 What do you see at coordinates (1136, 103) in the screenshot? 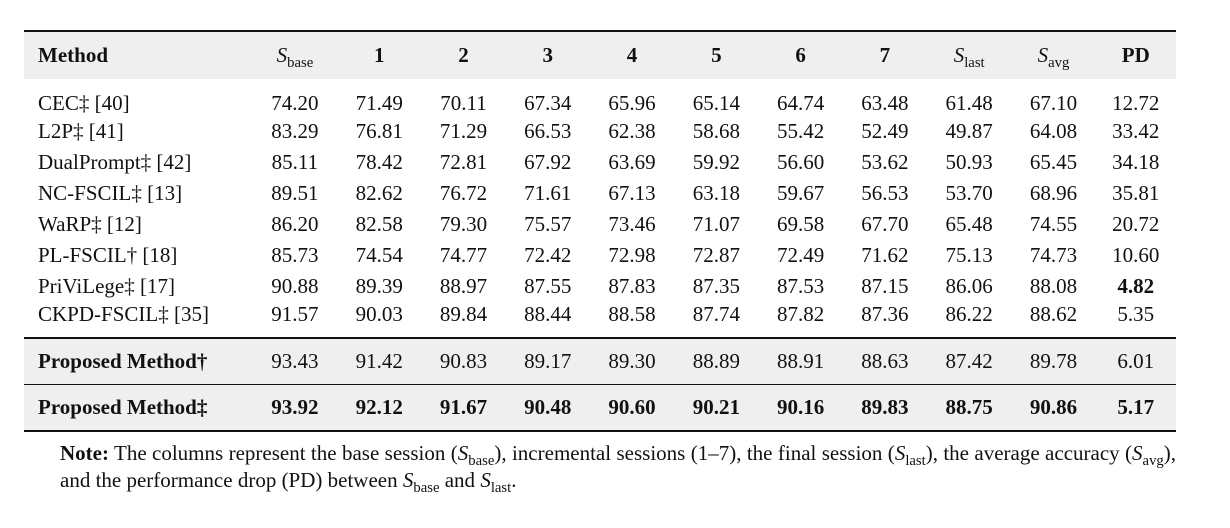
I see `value-cell: 12.72` at bounding box center [1136, 103].